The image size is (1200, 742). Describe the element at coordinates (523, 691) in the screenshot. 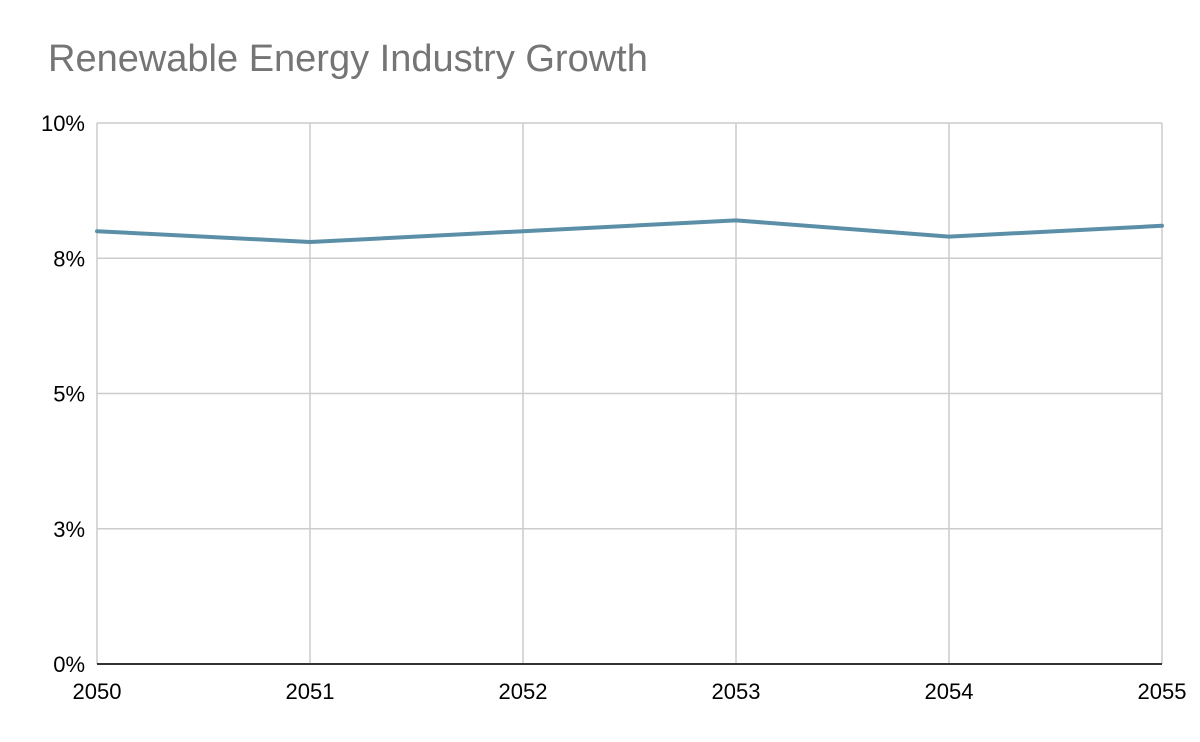

I see `x-tick-label: 2052` at that location.